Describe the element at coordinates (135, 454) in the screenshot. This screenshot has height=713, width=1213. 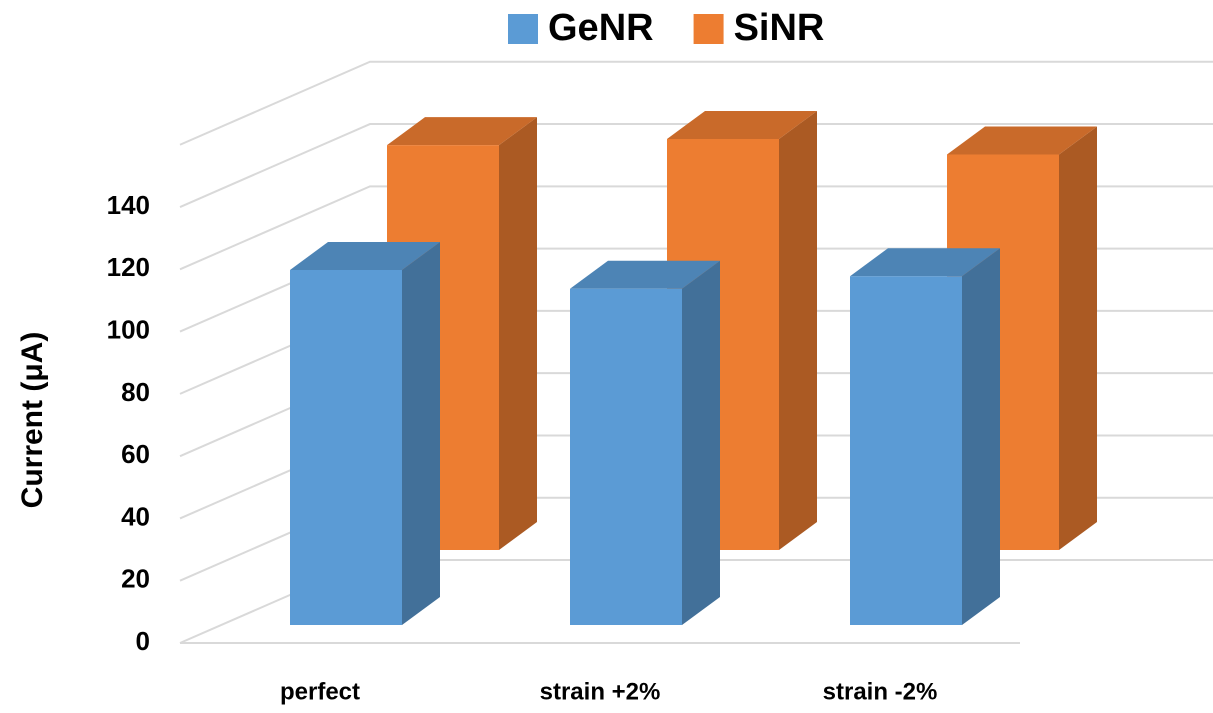
I see `y-tick-label: 60` at that location.